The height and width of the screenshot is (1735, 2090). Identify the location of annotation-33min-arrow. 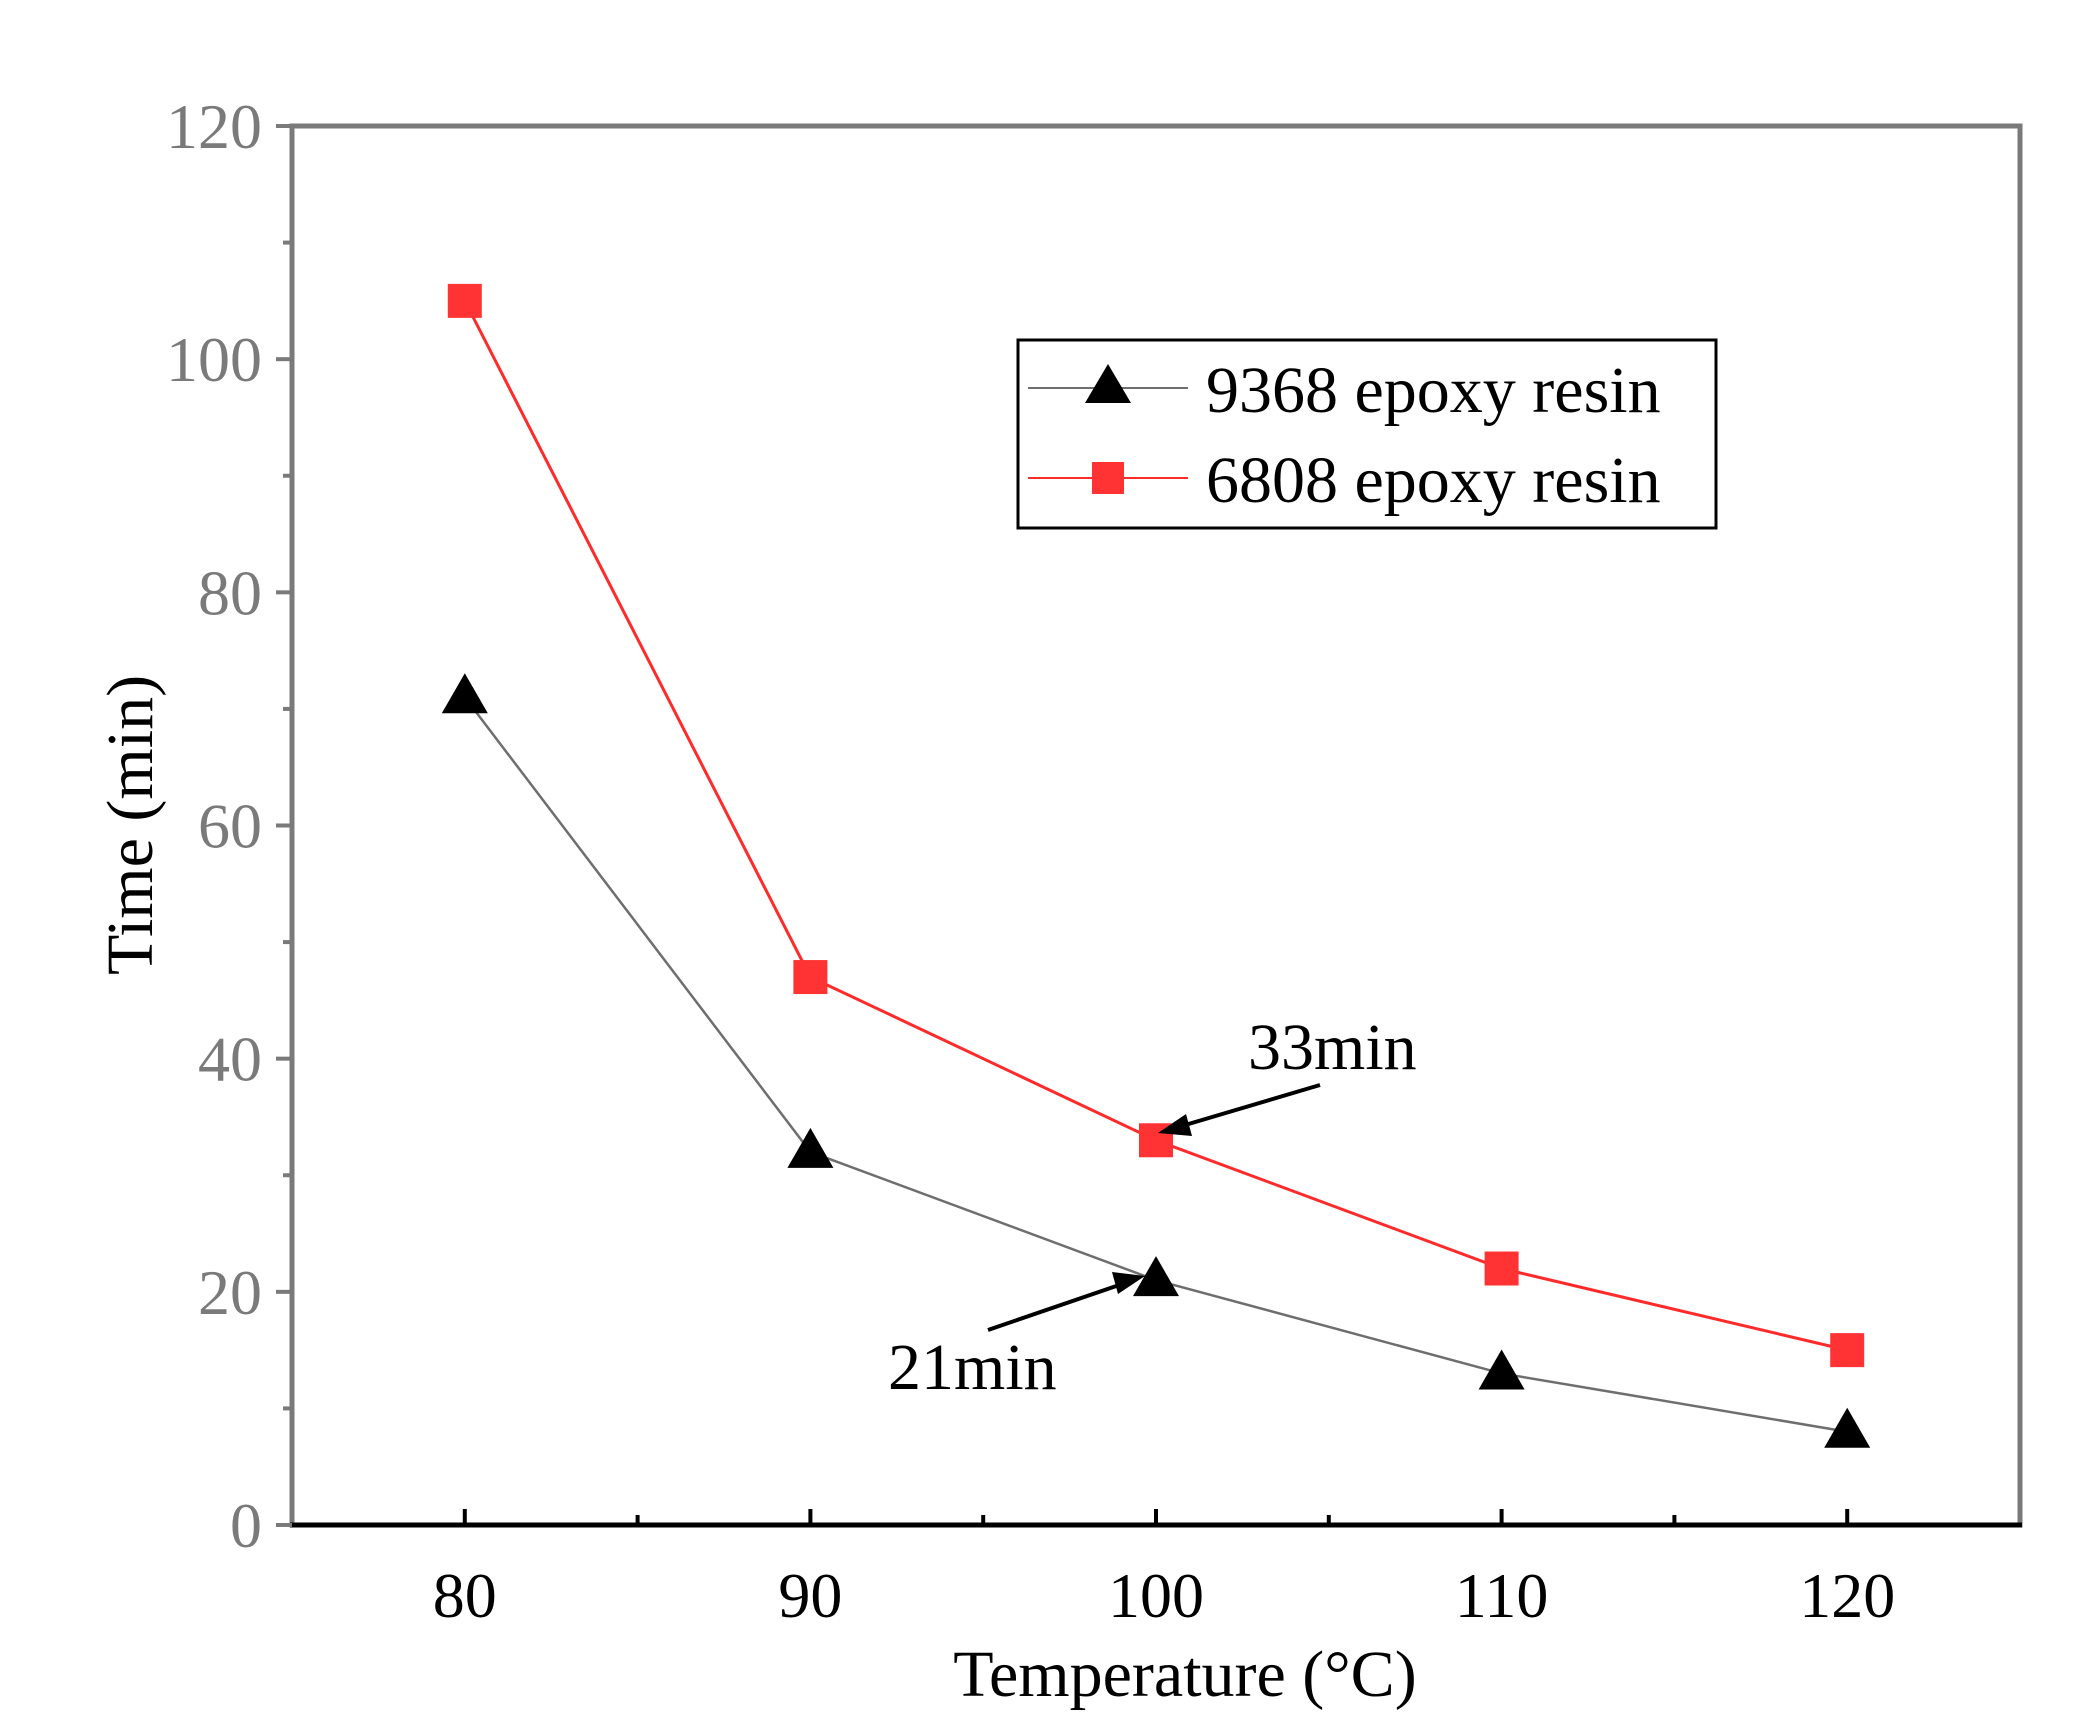
(1247, 1106).